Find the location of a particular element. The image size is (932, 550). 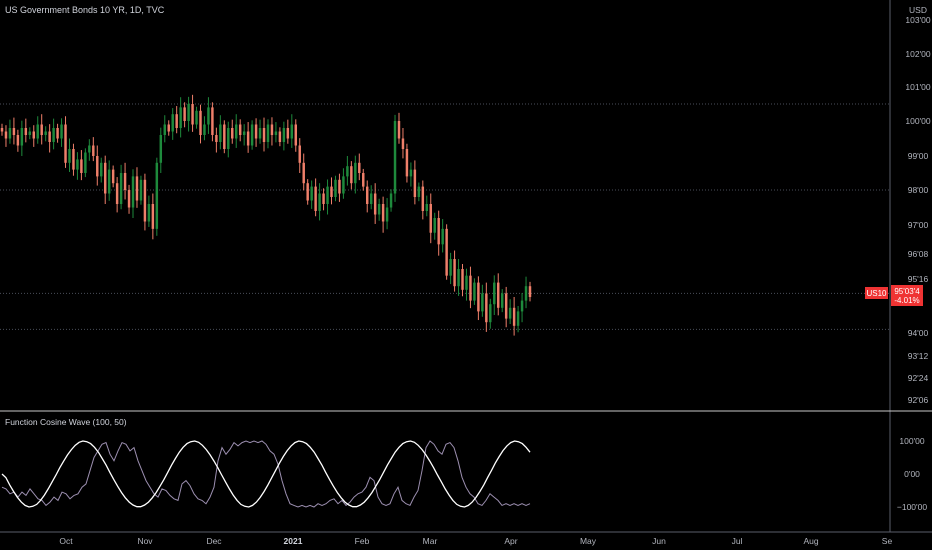

price-tick-label: 100'00 is located at coordinates (918, 121).